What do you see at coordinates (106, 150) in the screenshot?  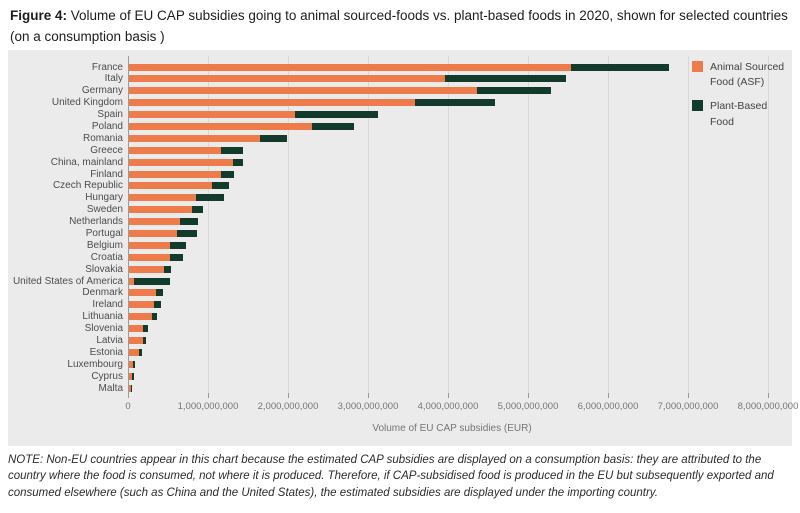 I see `category-label: Greece` at bounding box center [106, 150].